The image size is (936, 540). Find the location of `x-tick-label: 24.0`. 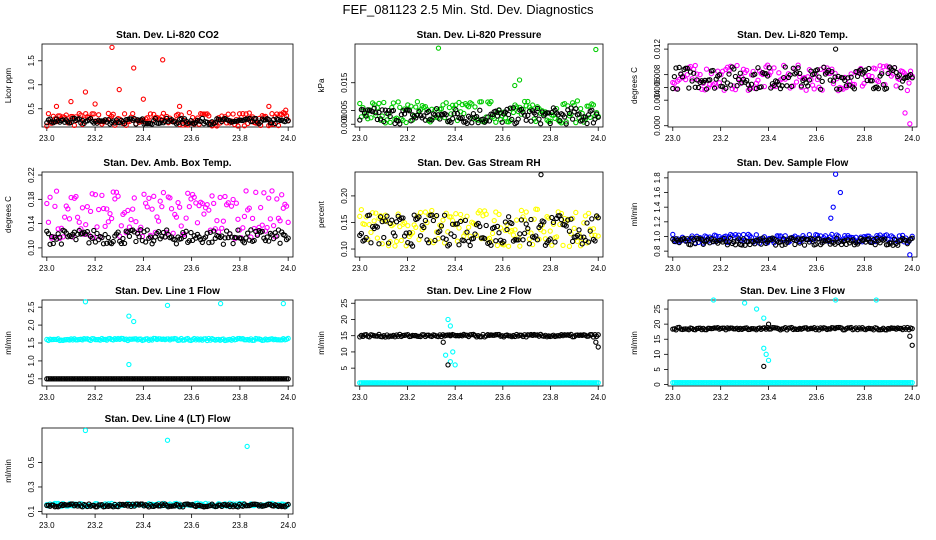

x-tick-label: 24.0 is located at coordinates (598, 397).